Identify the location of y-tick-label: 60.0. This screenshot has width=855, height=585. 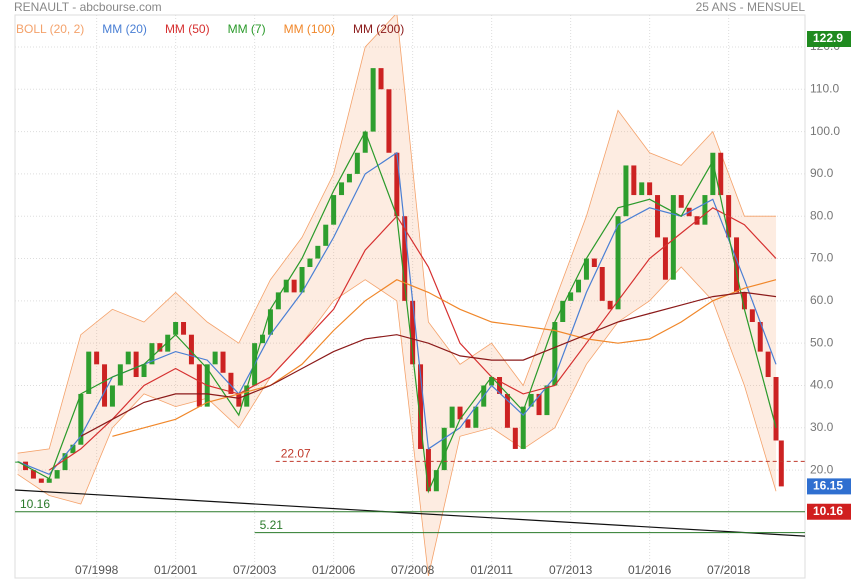
(822, 300).